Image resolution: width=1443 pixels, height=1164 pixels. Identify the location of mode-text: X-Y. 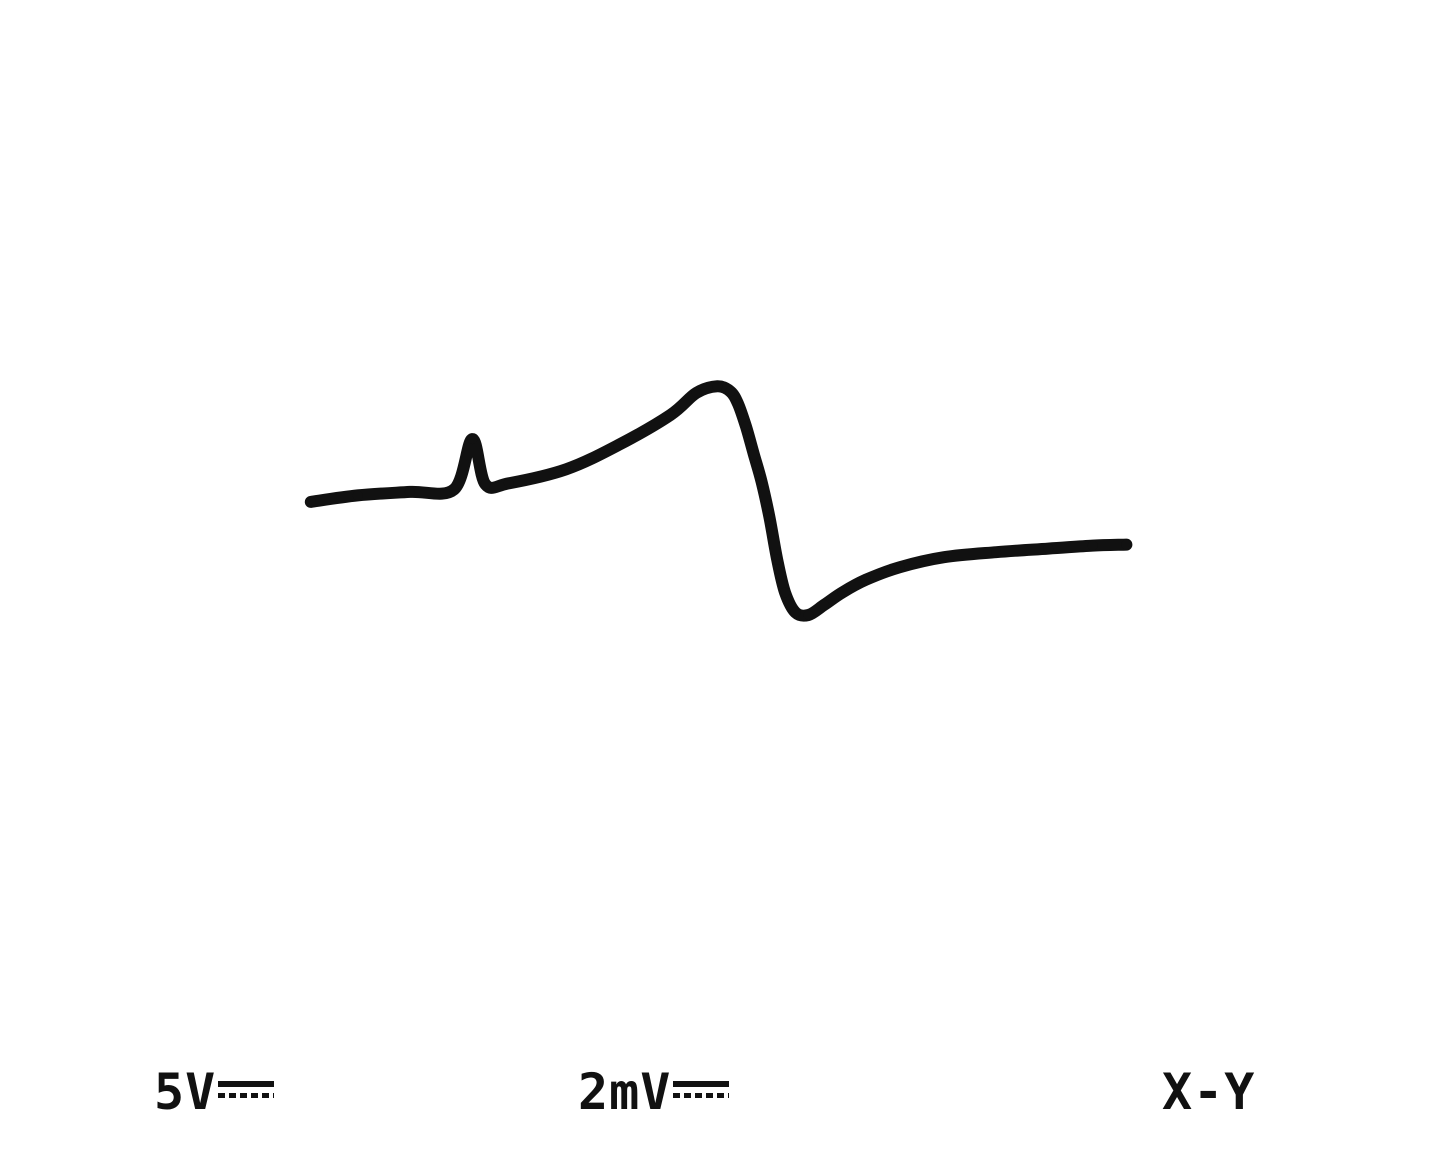
(1209, 1092).